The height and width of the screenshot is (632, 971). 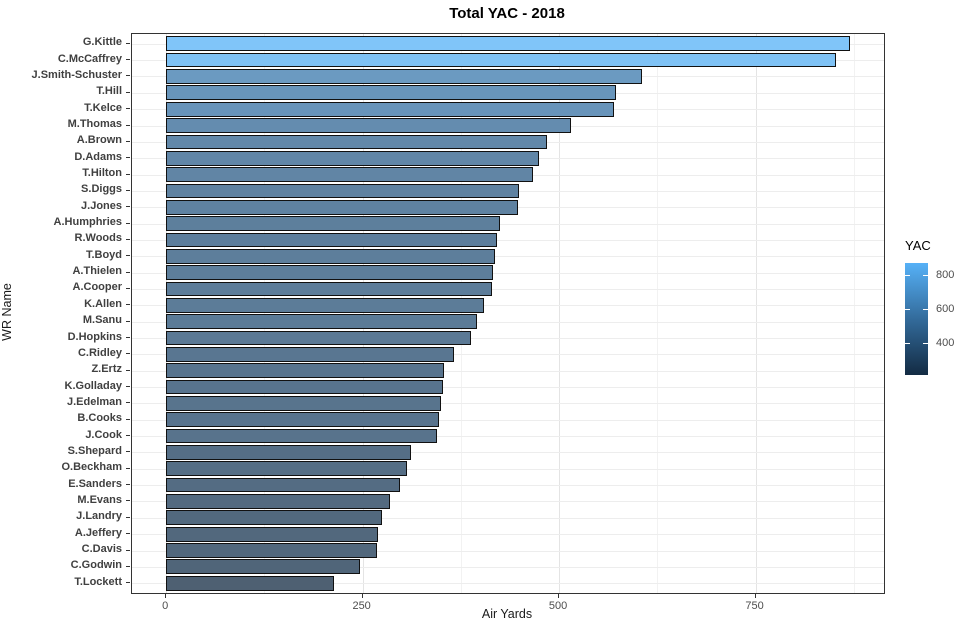 I want to click on y-tick-label: A.Cooper, so click(x=97, y=287).